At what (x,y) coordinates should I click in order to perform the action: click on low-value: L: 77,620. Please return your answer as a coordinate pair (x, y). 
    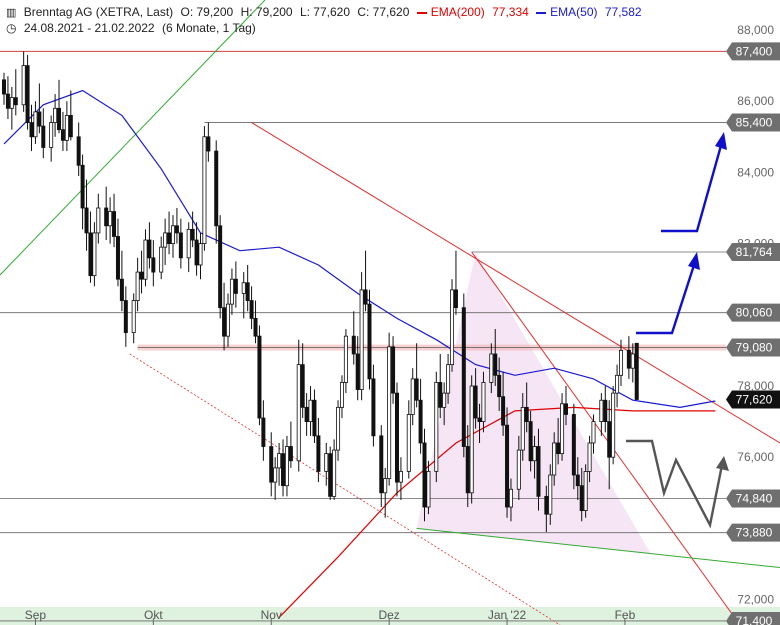
    Looking at the image, I should click on (324, 12).